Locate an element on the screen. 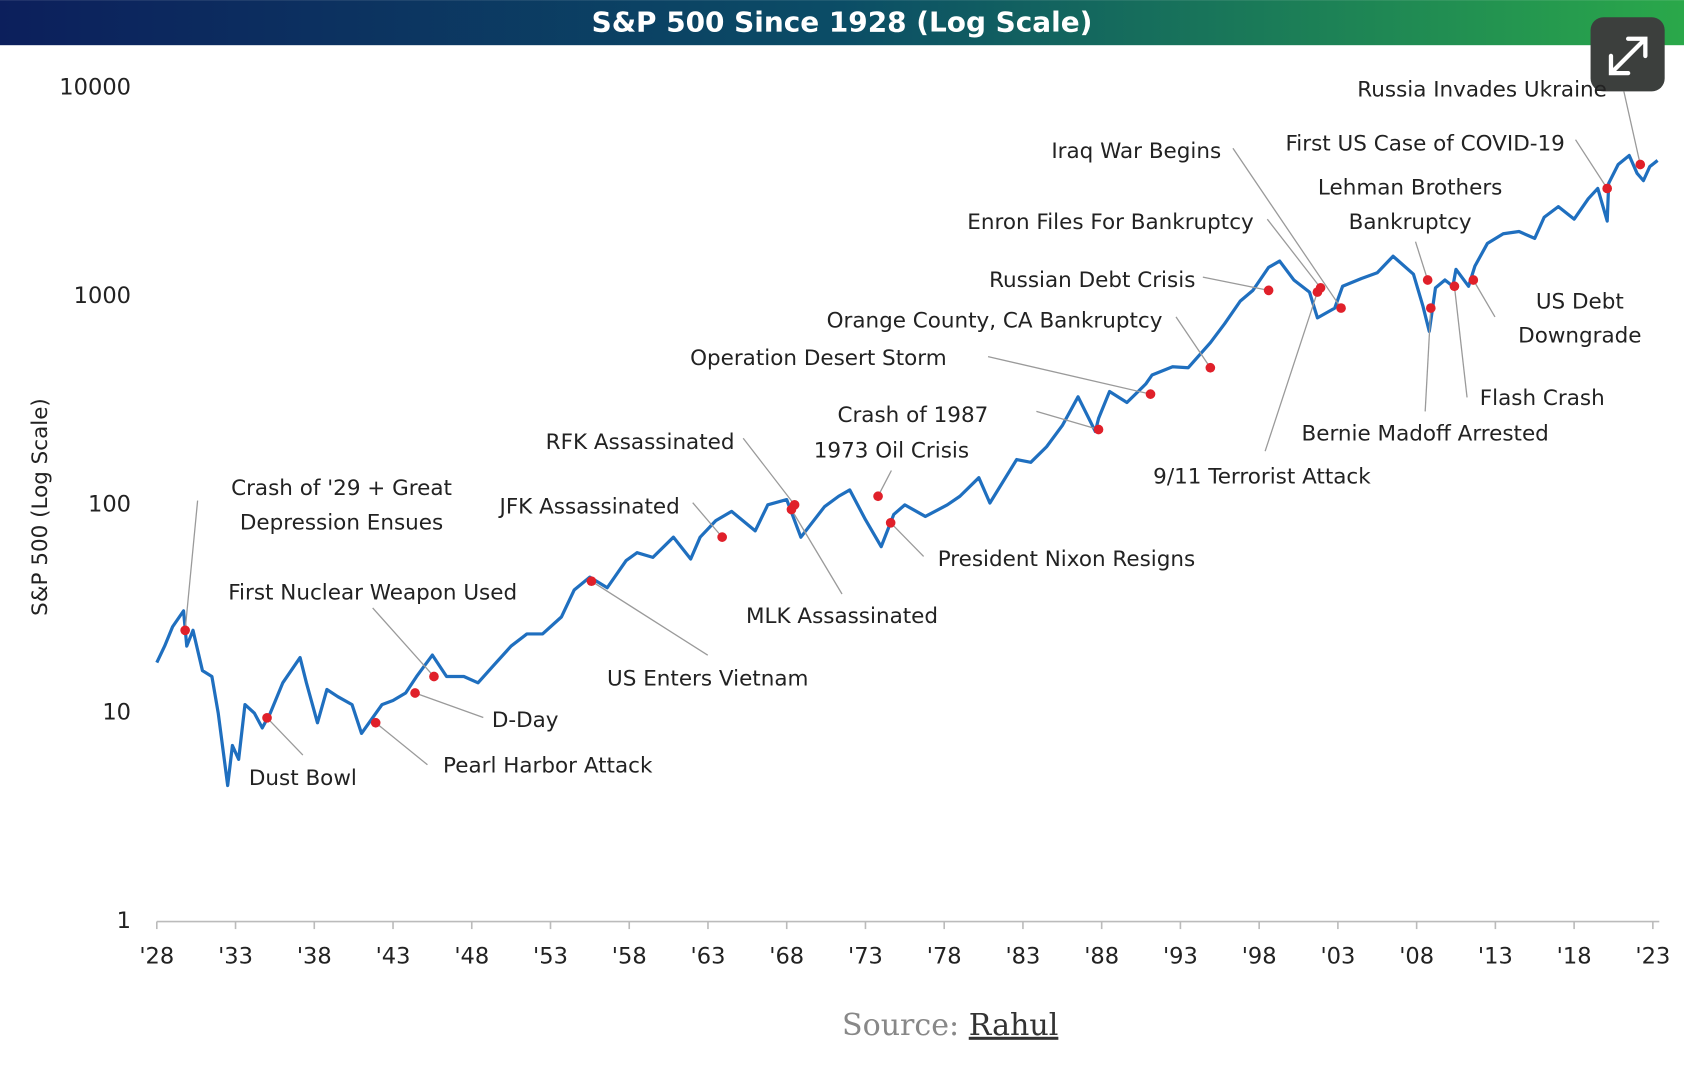  annotation-wrap: Russia Invades Ukraine is located at coordinates (1481, 89).